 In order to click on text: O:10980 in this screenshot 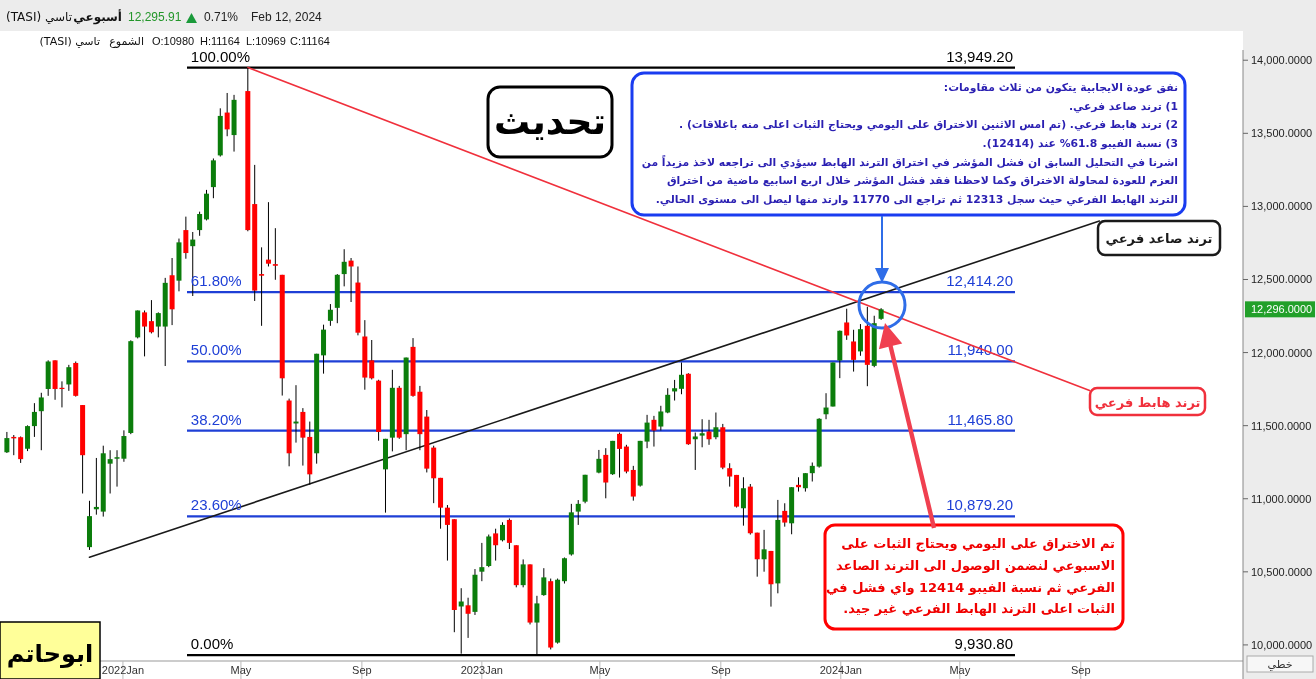, I will do `click(173, 41)`.